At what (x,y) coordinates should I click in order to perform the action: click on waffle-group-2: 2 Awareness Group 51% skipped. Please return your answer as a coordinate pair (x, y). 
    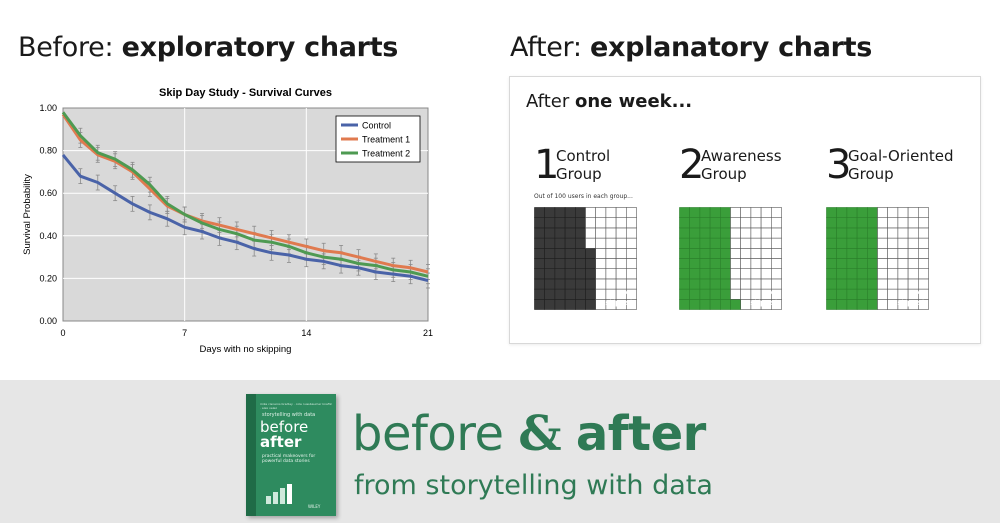
    Looking at the image, I should click on (754, 229).